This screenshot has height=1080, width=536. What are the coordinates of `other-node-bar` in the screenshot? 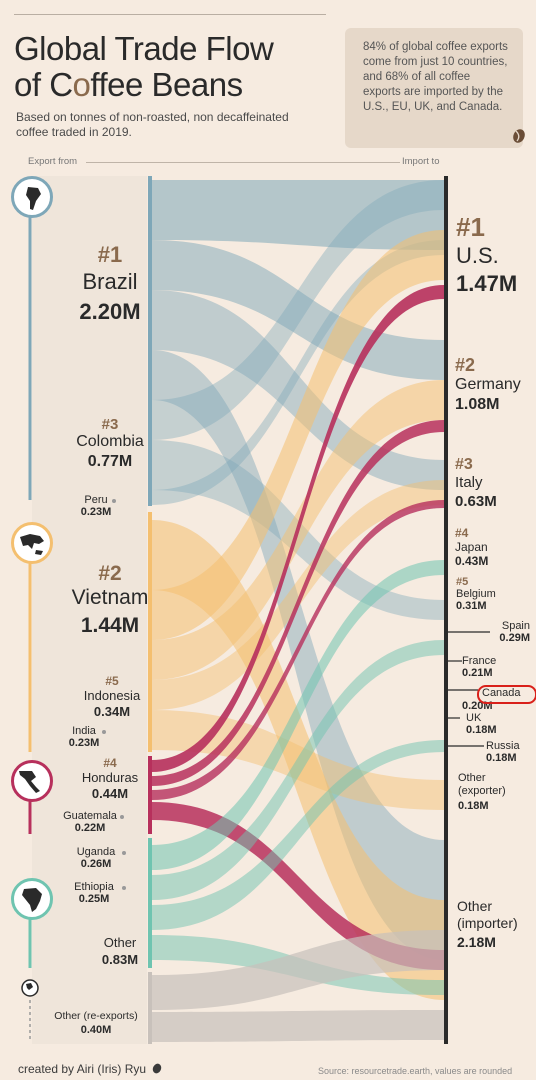 It's located at (150, 1008).